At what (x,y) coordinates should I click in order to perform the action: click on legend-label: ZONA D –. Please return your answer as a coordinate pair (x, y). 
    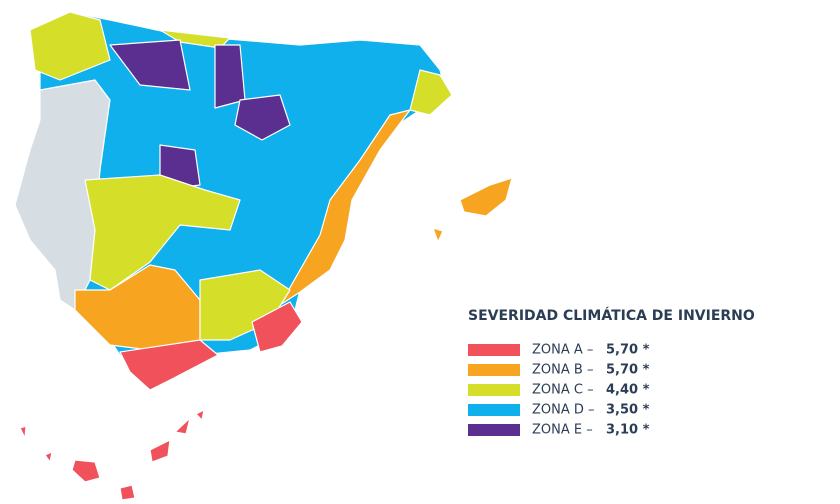
    Looking at the image, I should click on (563, 410).